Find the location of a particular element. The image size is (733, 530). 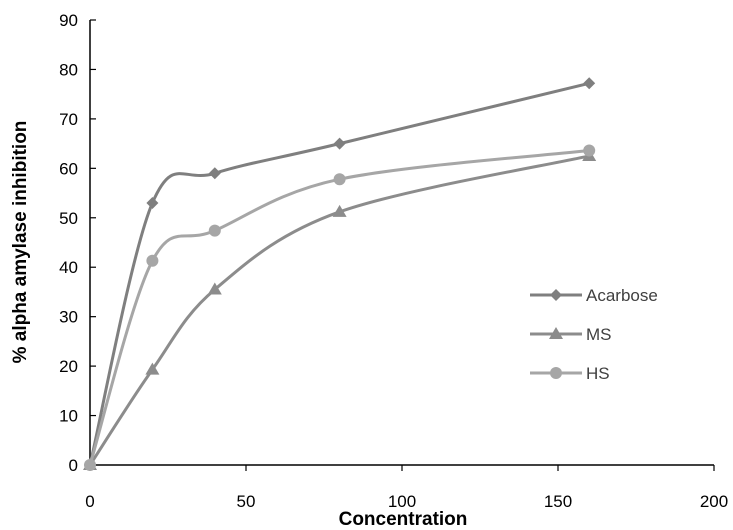

y-tick-label: 80 is located at coordinates (68, 69).